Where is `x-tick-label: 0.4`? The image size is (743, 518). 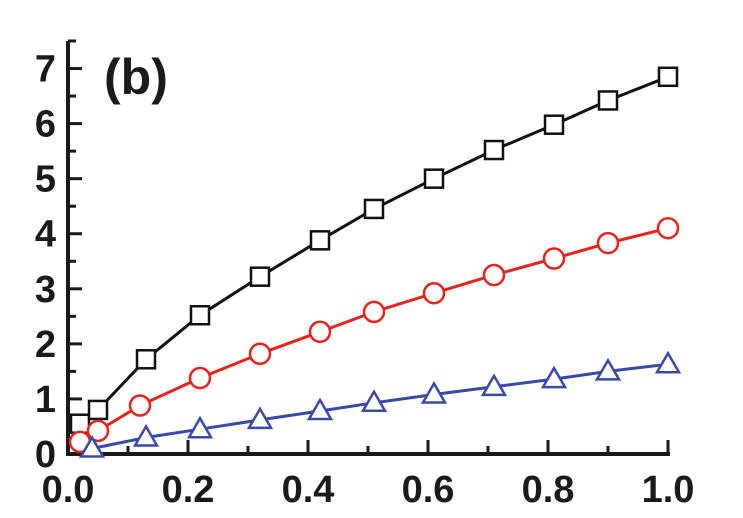 x-tick-label: 0.4 is located at coordinates (308, 490).